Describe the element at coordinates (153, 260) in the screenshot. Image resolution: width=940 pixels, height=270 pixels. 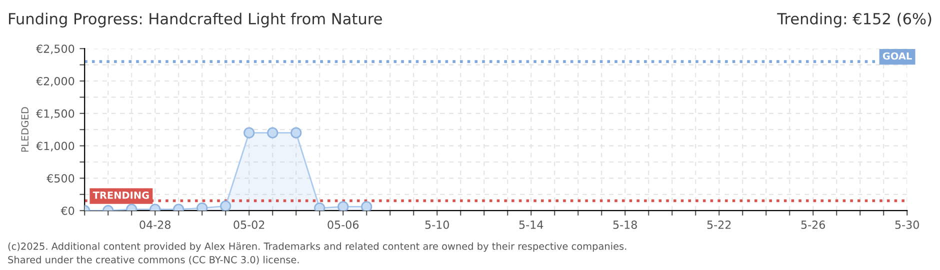
I see `text: Shared under the creative commons (CC BY-NC 3.0) license.` at that location.